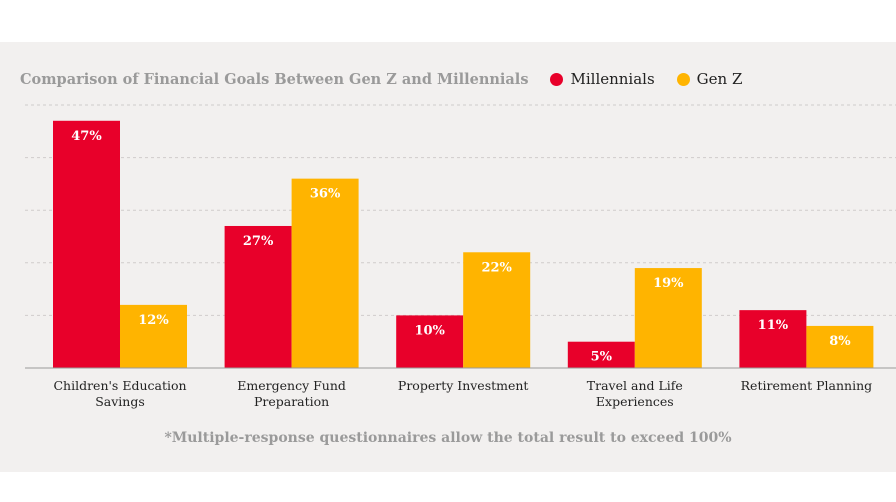 The height and width of the screenshot is (502, 896). I want to click on category-label: Emergency Fund, so click(291, 385).